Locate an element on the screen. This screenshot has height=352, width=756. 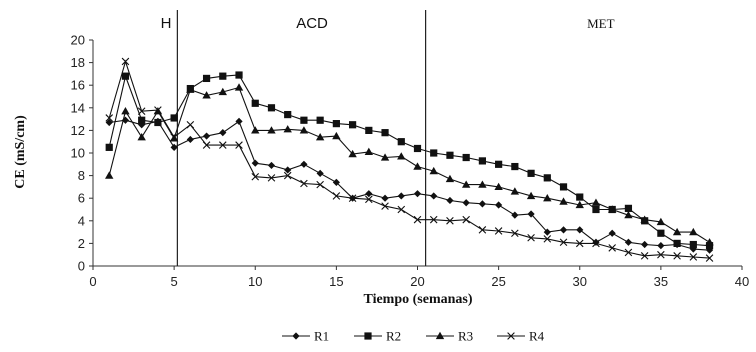
y-tick-label: 10 is located at coordinates (78, 153).